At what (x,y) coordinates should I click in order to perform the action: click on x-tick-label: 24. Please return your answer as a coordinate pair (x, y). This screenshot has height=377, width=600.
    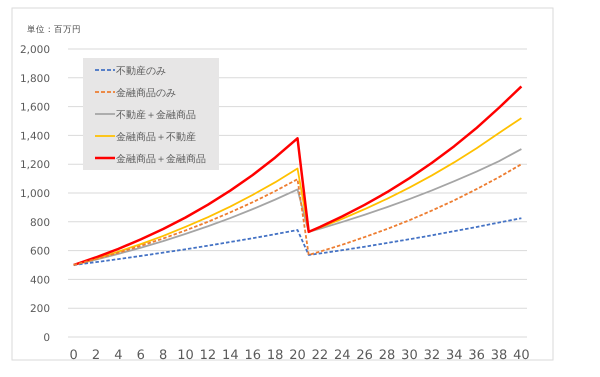
    Looking at the image, I should click on (342, 355).